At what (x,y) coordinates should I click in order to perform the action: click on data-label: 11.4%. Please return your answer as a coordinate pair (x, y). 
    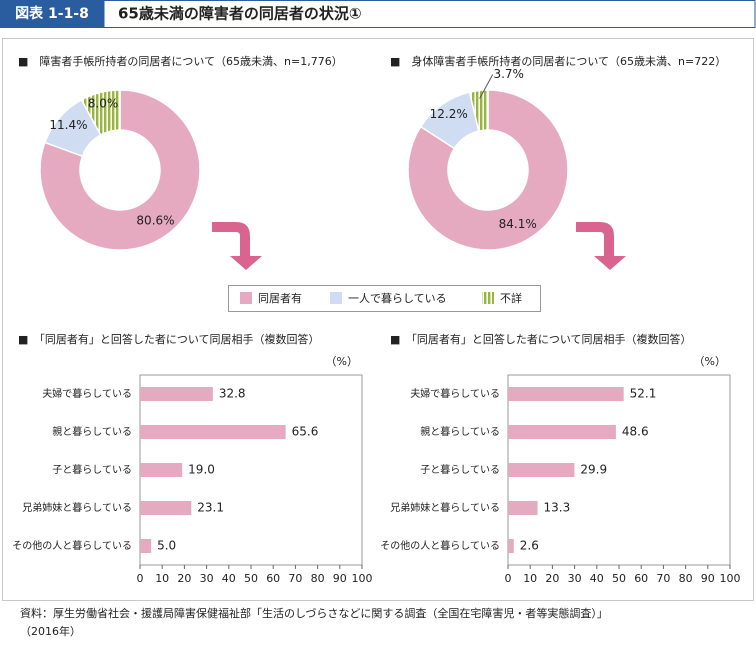
    Looking at the image, I should click on (68, 125).